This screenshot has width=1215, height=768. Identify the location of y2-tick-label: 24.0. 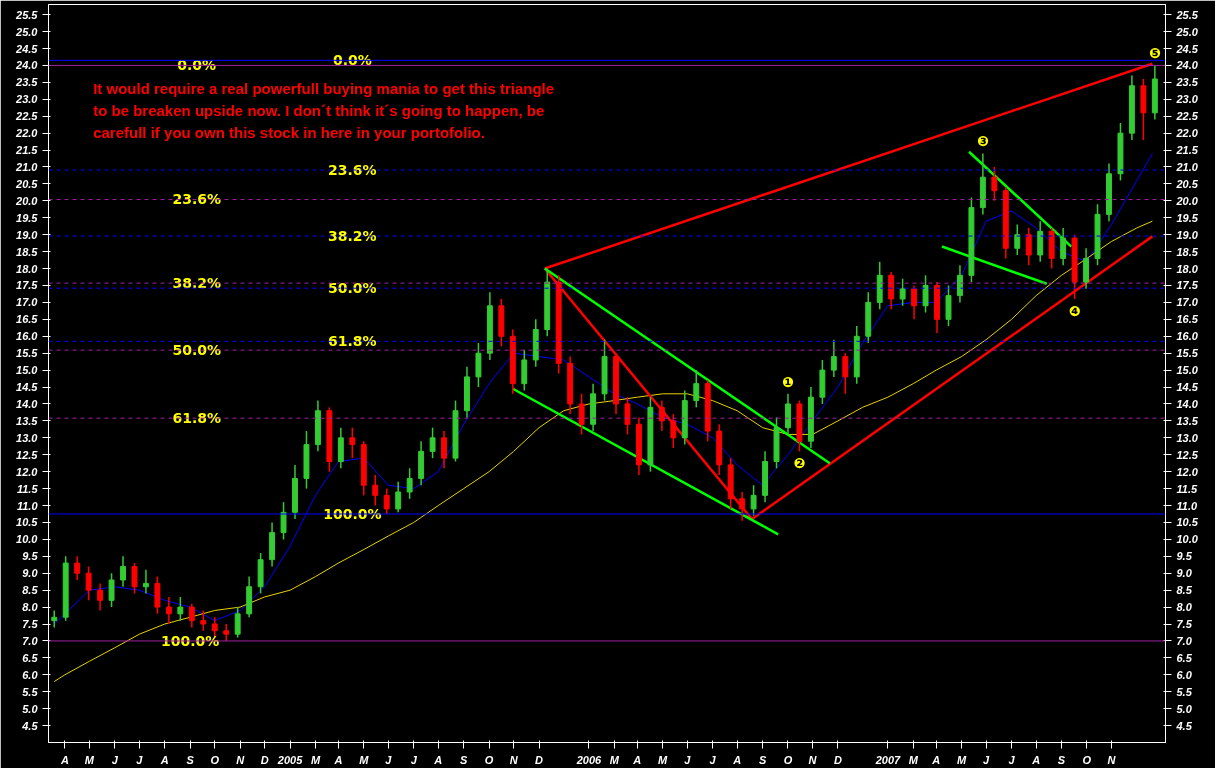
(1187, 65).